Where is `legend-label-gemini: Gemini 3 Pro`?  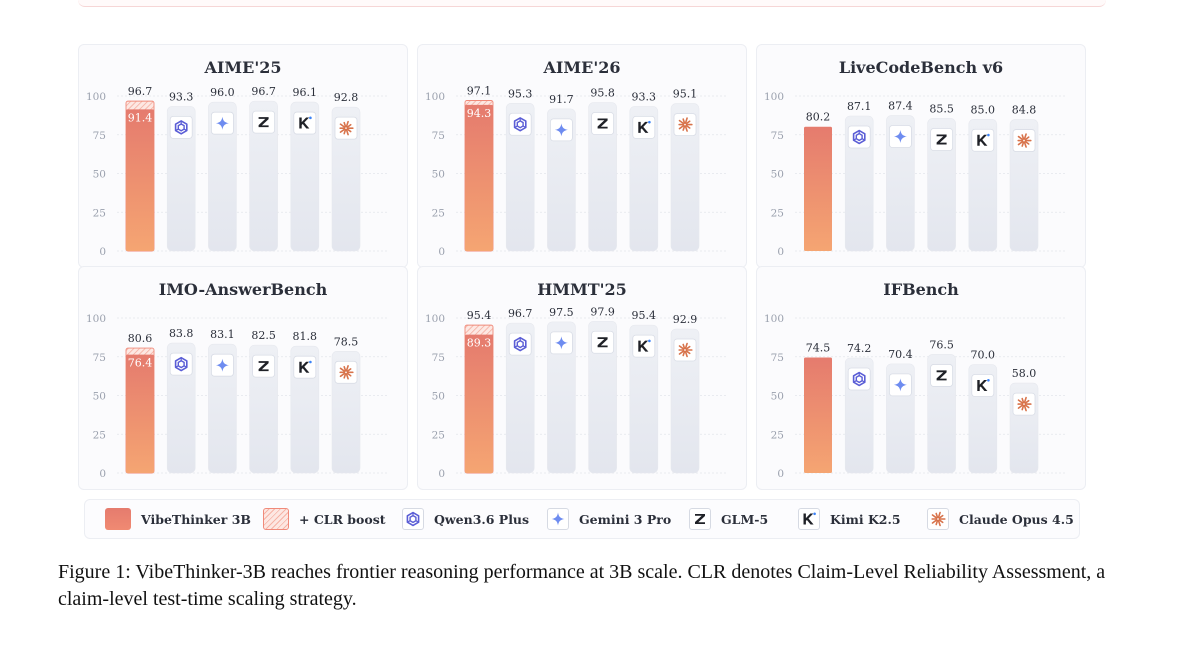
legend-label-gemini: Gemini 3 Pro is located at coordinates (625, 519).